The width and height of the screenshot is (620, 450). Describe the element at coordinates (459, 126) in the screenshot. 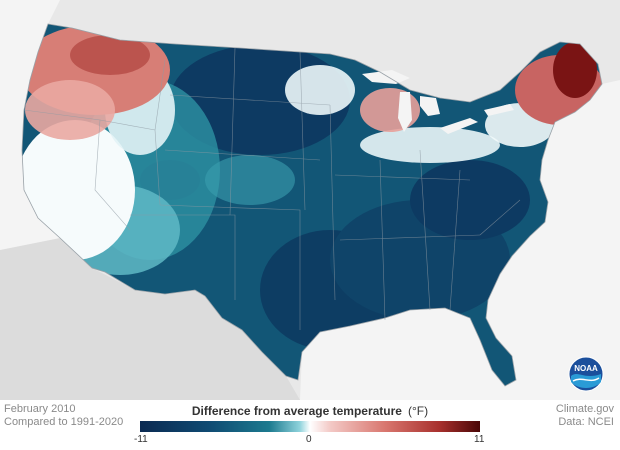

I see `lake-erie` at that location.